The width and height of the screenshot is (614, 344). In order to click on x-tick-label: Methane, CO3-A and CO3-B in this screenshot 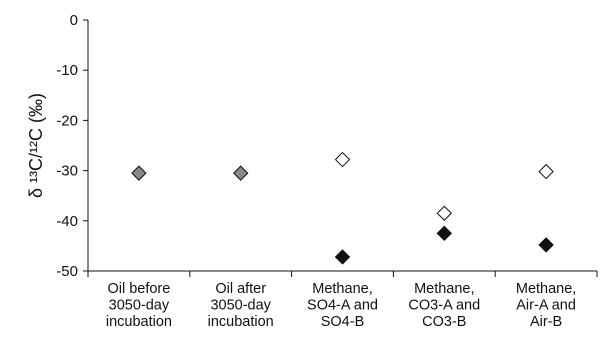, I will do `click(444, 305)`.